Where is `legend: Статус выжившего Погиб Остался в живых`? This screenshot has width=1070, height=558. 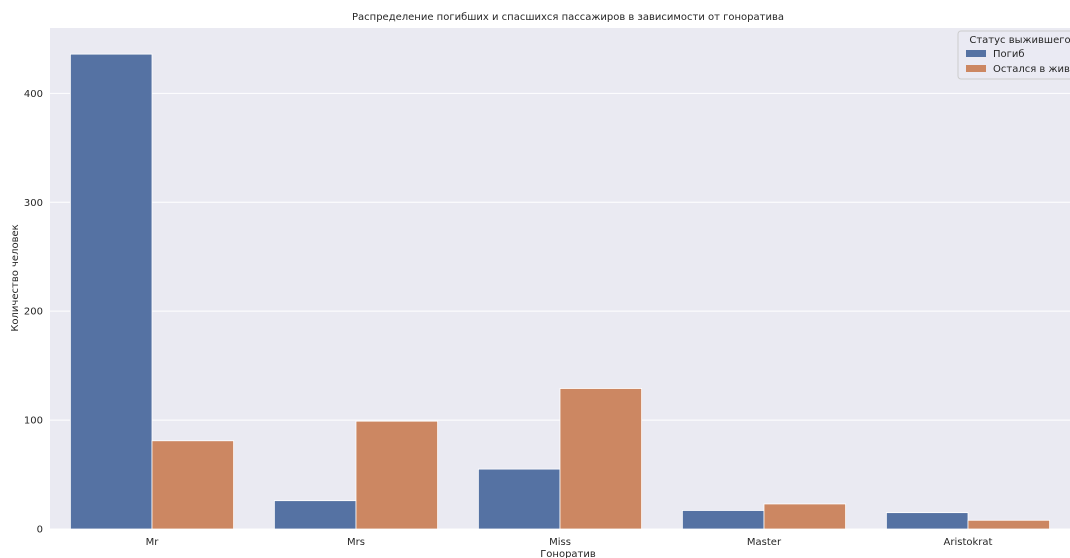 legend: Статус выжившего Погиб Остался в живых is located at coordinates (1013, 55).